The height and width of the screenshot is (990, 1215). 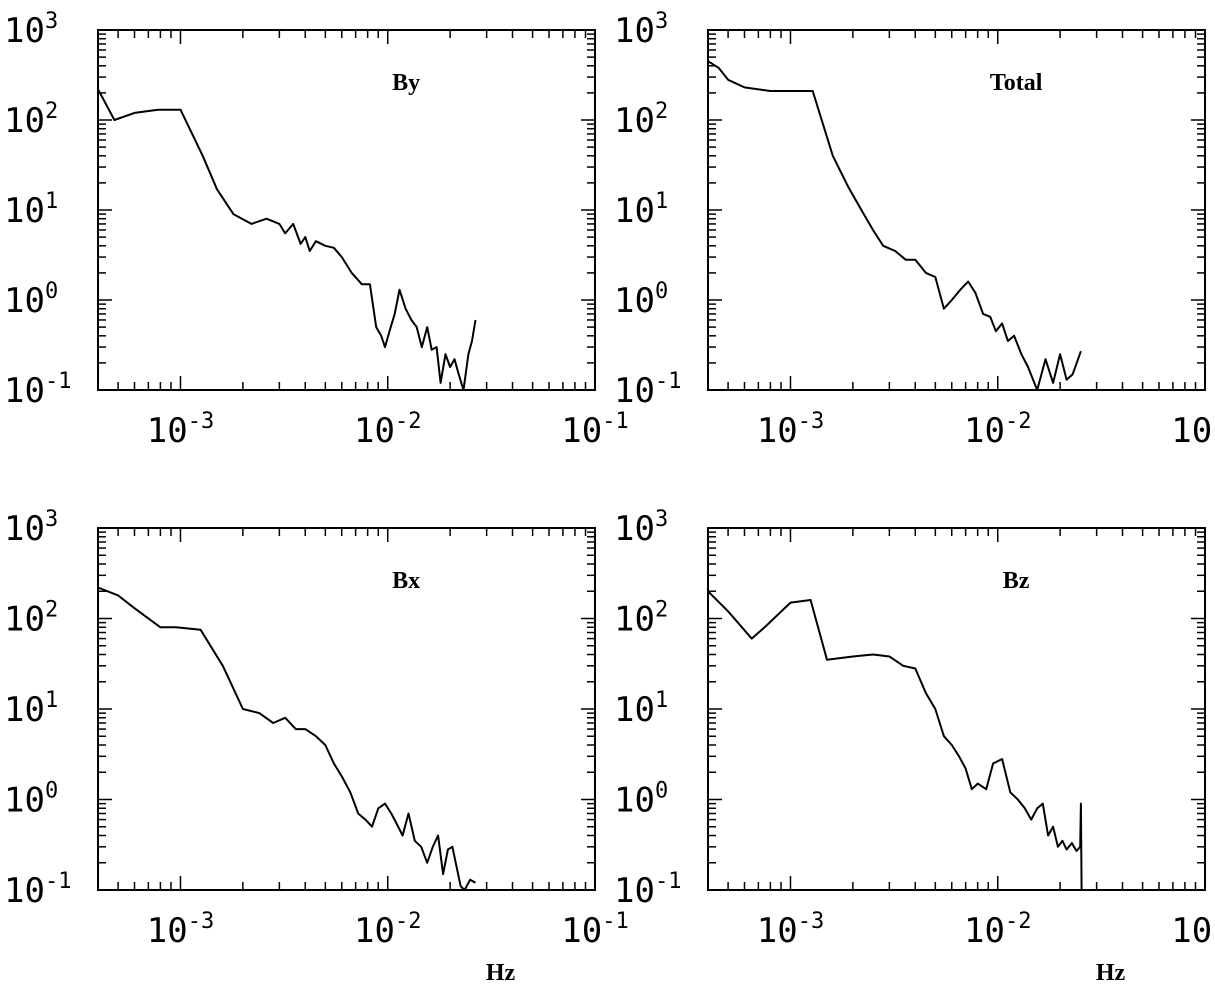 I want to click on panel-title: Bz, so click(x=1016, y=581).